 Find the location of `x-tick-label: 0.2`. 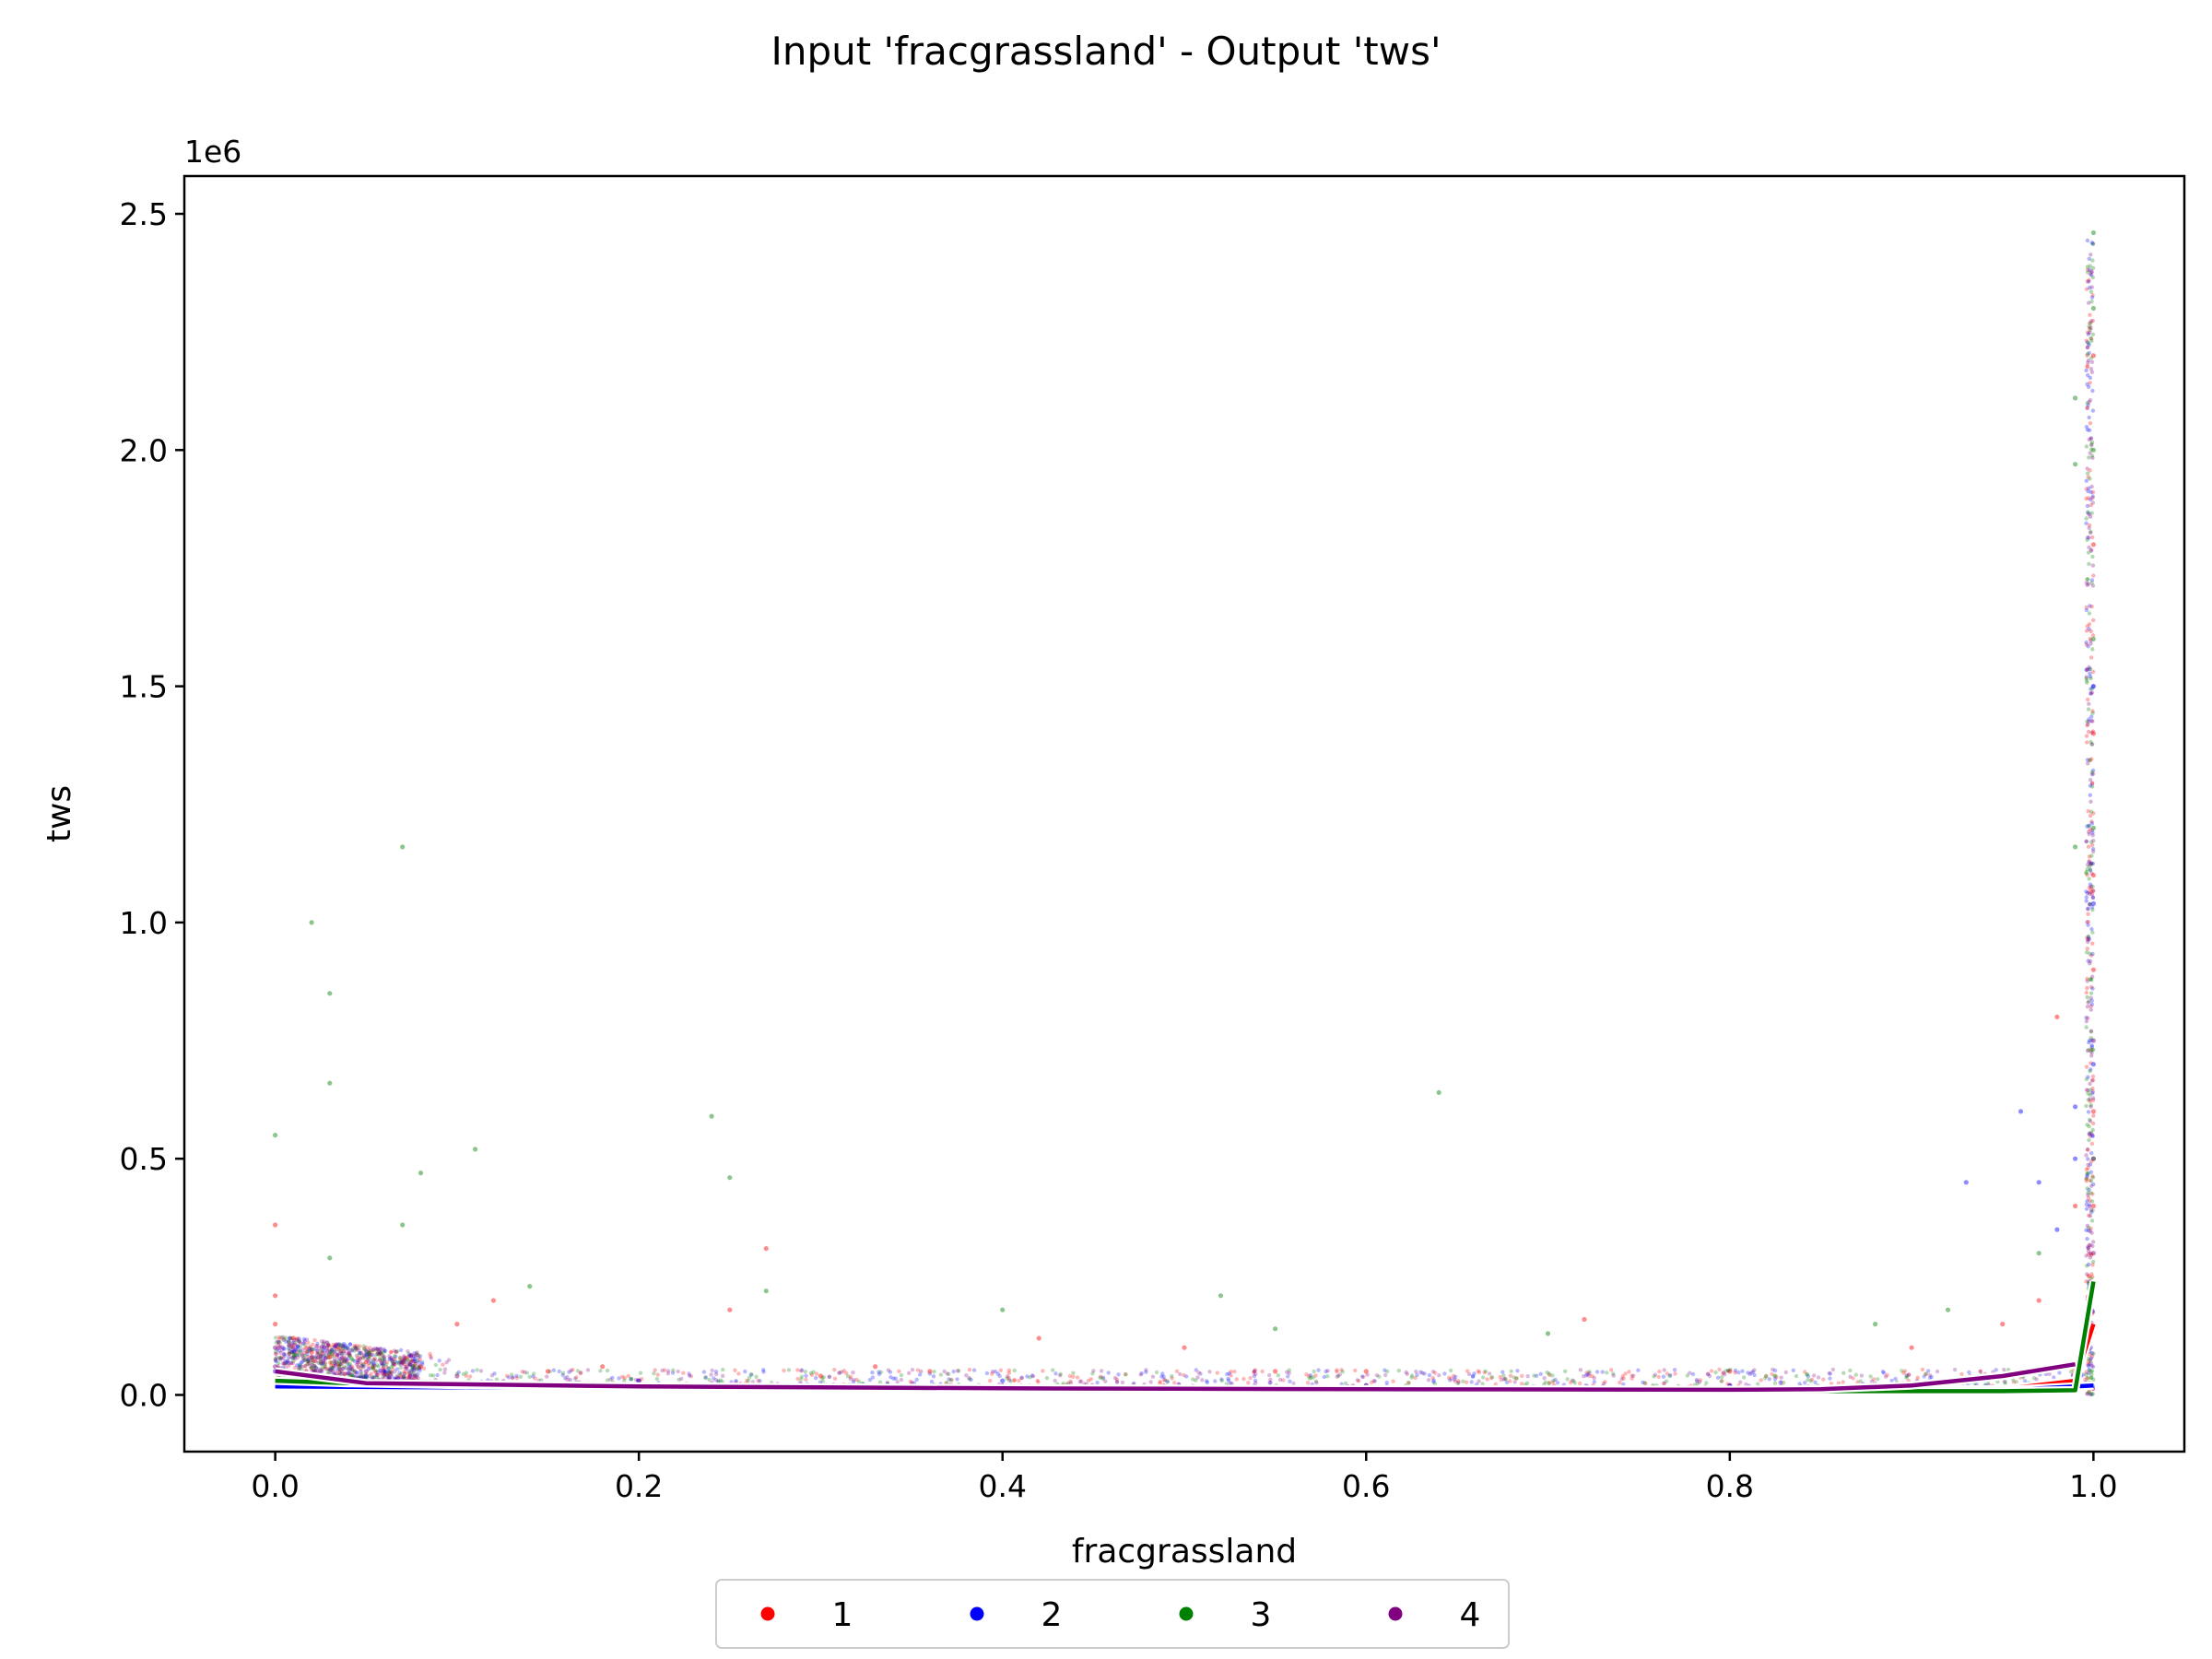

x-tick-label: 0.2 is located at coordinates (639, 1486).